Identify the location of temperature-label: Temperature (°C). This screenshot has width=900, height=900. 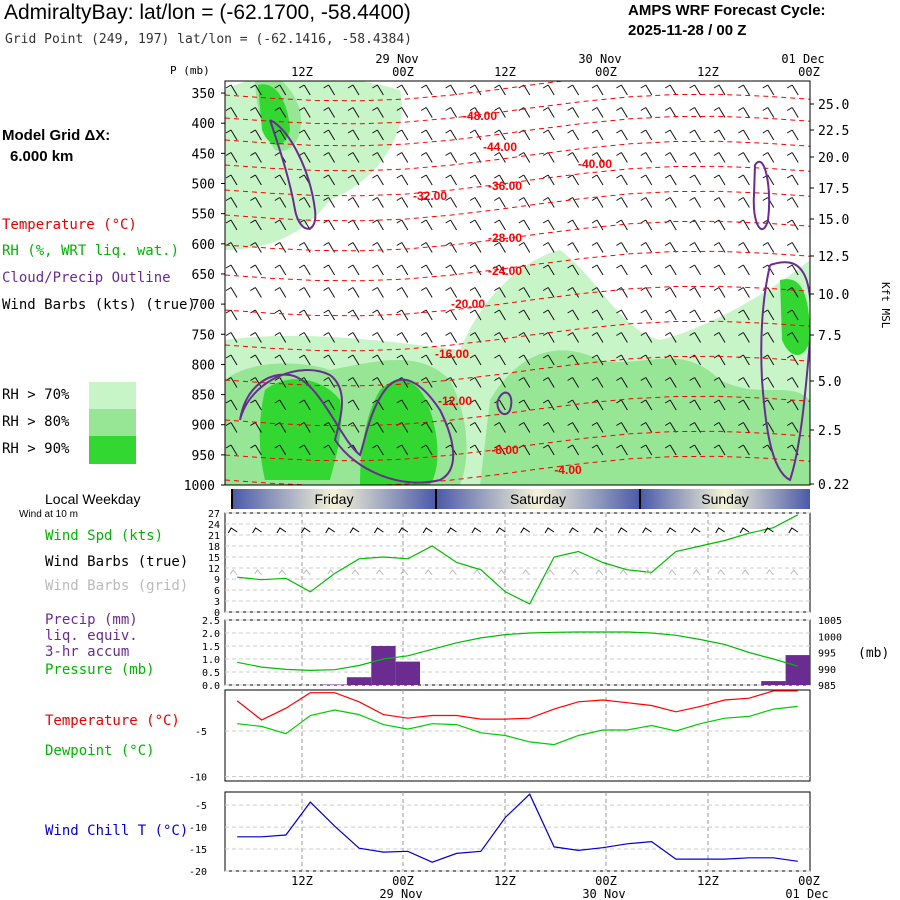
(112, 721).